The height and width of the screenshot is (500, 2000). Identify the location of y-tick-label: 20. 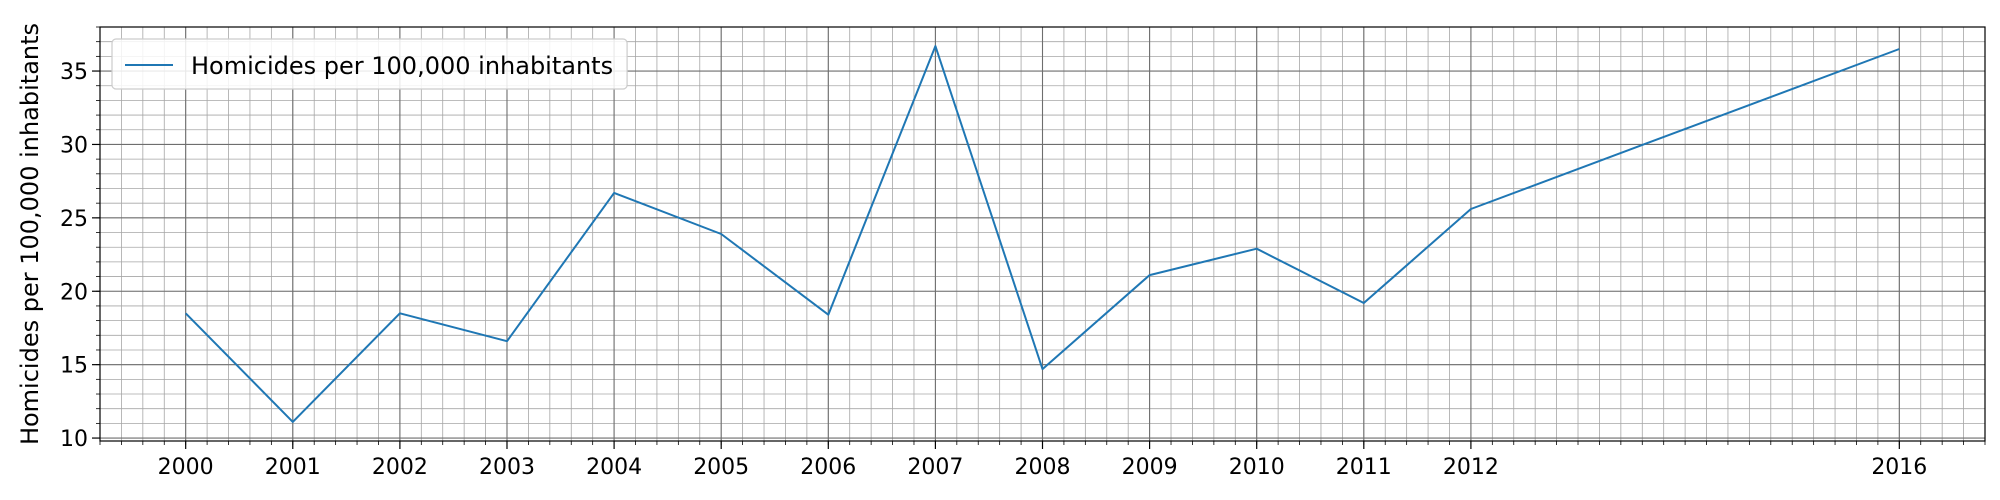
(74, 292).